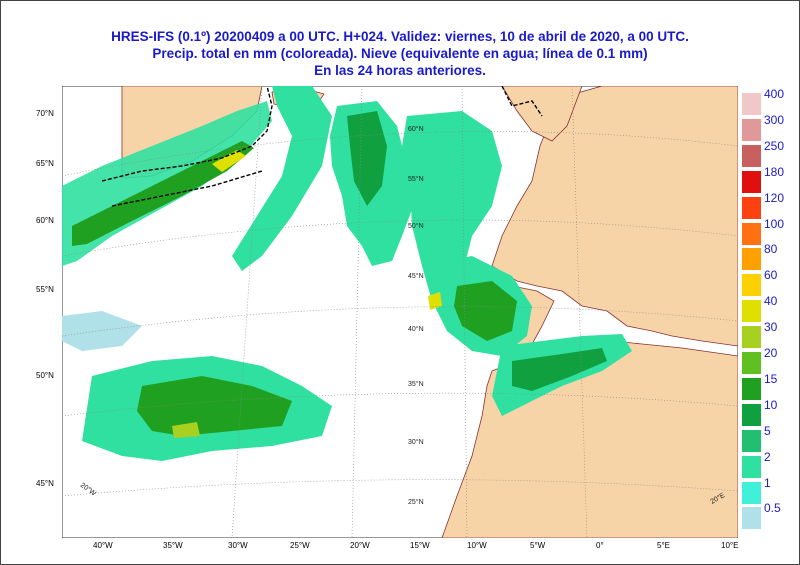  I want to click on precip-legend: 400 300 250 180 120 100 80 60 40 30 20 15 10 5 2 1 0.5, so click(770, 310).